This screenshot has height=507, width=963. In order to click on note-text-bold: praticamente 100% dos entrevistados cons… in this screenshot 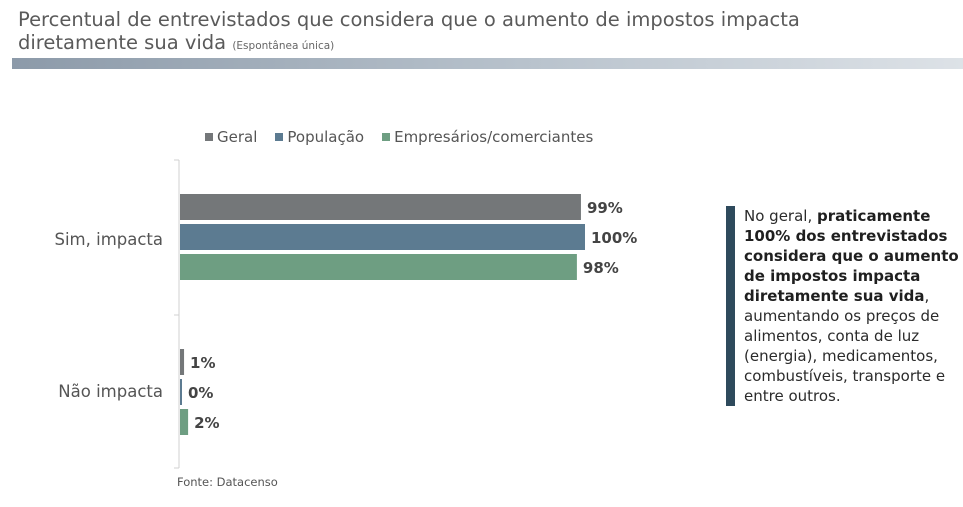, I will do `click(851, 256)`.